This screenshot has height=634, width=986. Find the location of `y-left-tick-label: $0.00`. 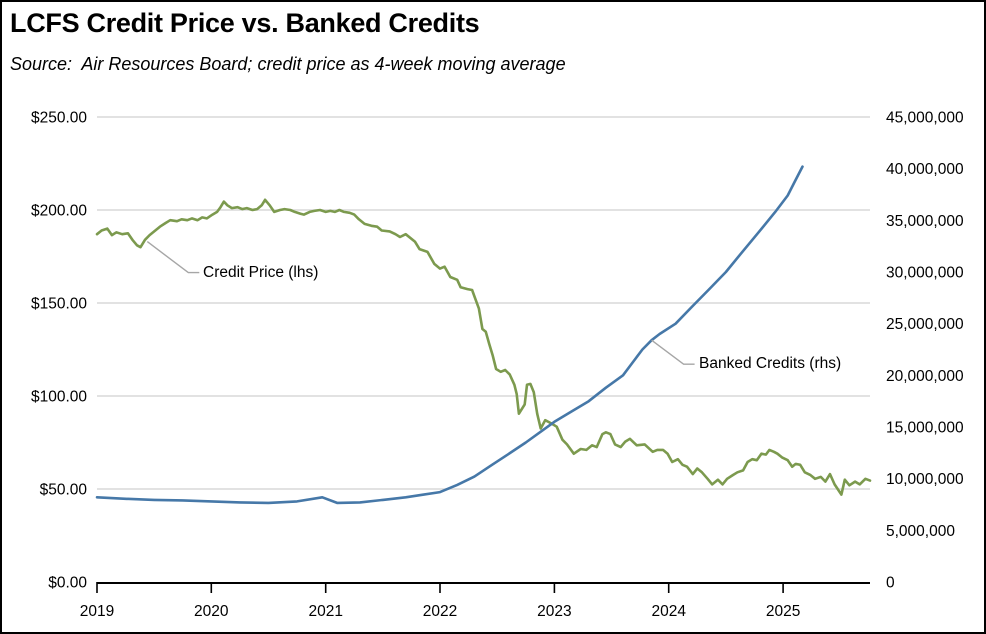

y-left-tick-label: $0.00 is located at coordinates (67, 583).